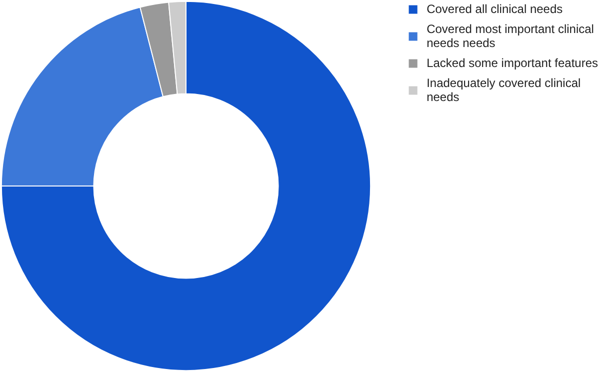  I want to click on legend-label: Covered all clinical needs, so click(494, 9).